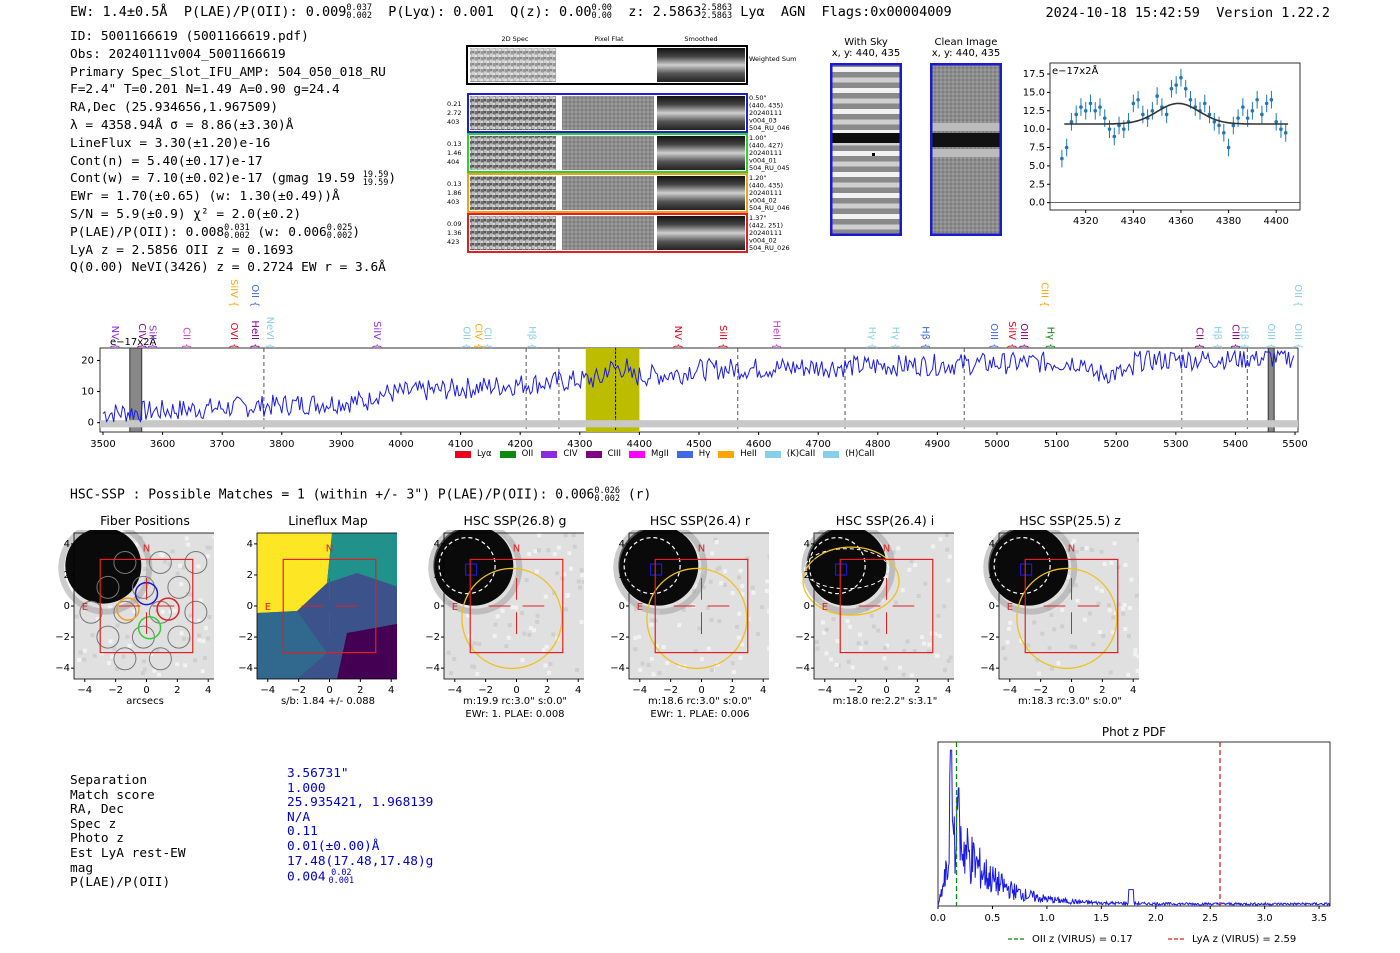 This screenshot has height=953, width=1400. I want to click on bright-source, so click(473, 568).